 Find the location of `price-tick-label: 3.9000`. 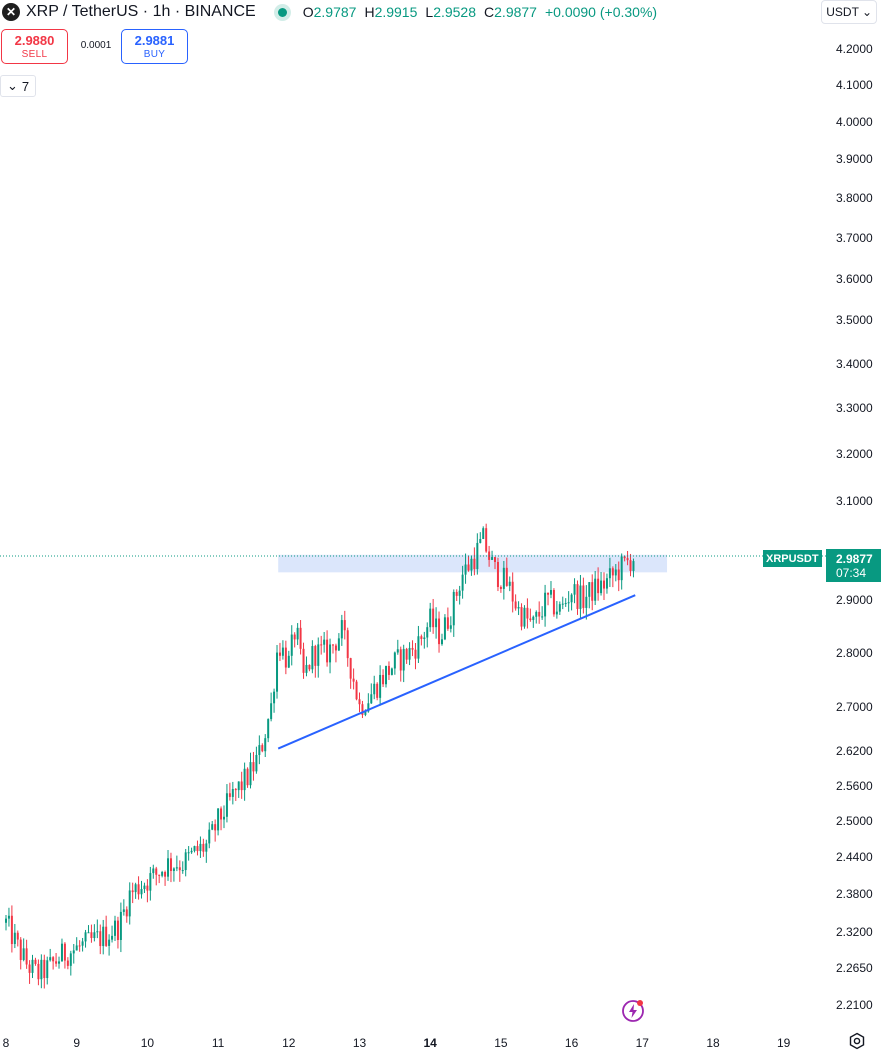

price-tick-label: 3.9000 is located at coordinates (854, 159).